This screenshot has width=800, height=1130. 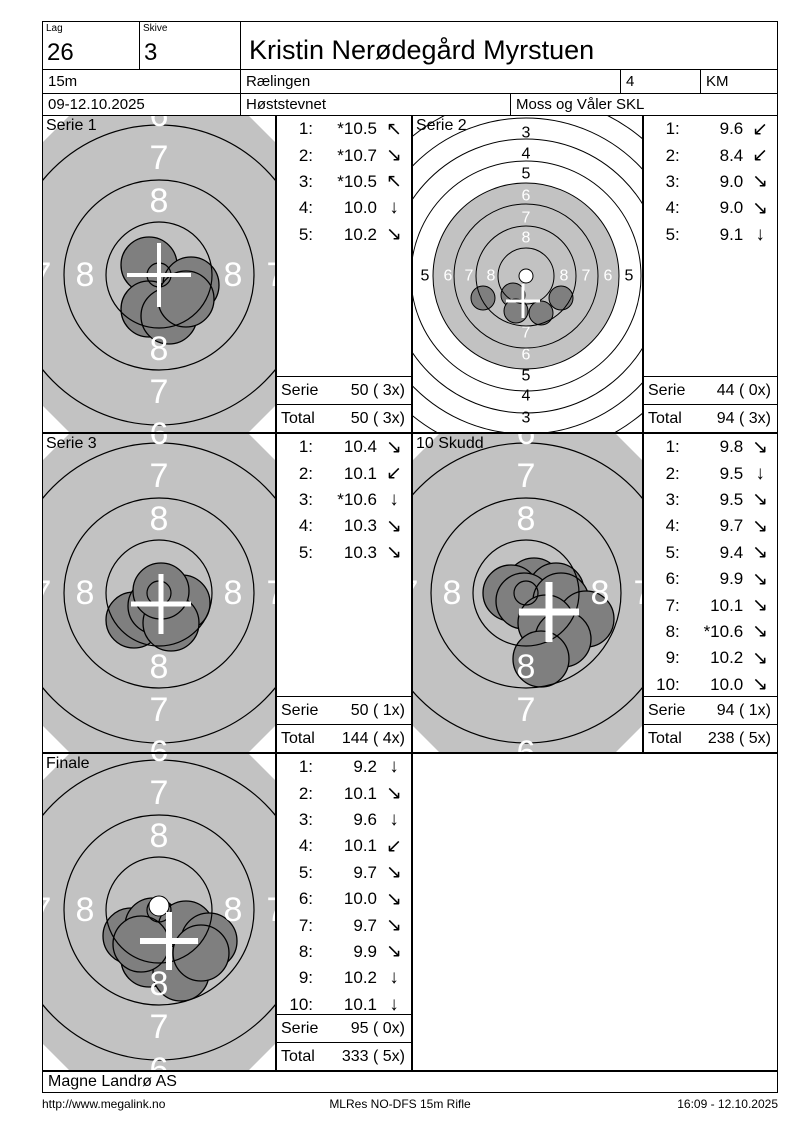 What do you see at coordinates (743, 418) in the screenshot?
I see `total-sum-value: 94 ( 3x)` at bounding box center [743, 418].